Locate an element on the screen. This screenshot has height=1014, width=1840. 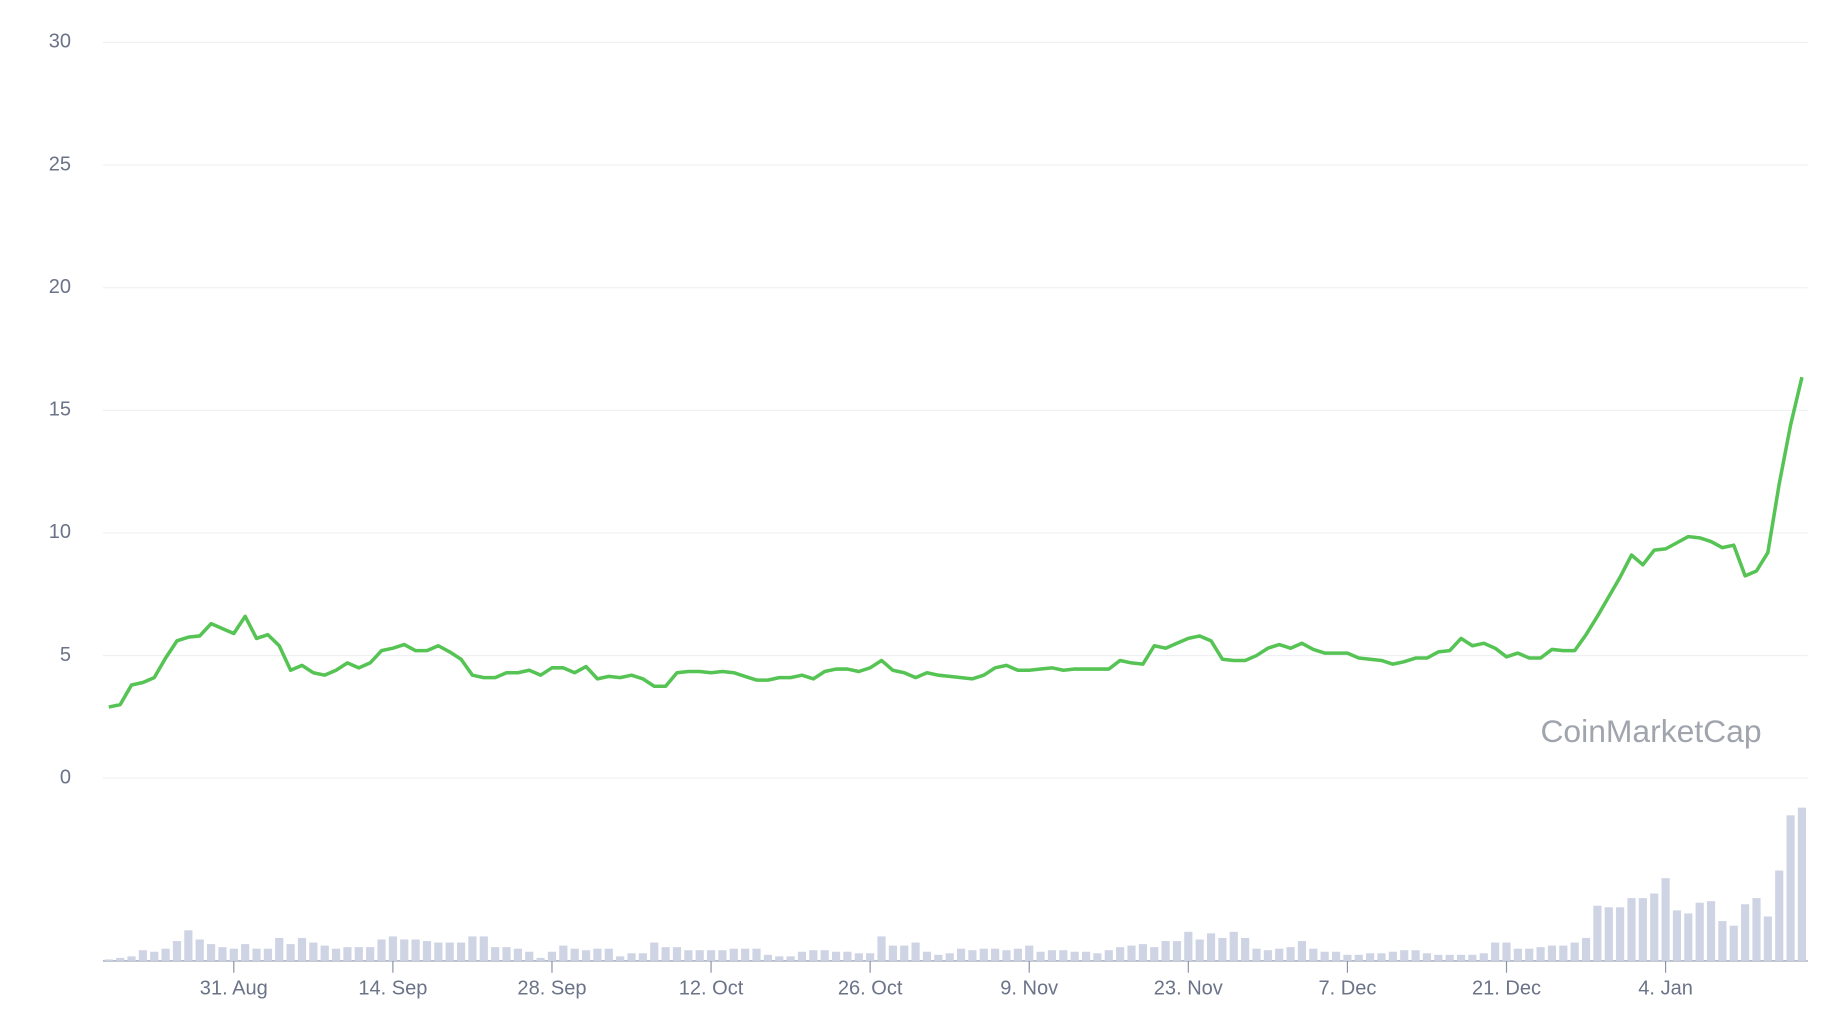
x-tick-label: 23. Nov is located at coordinates (1188, 989).